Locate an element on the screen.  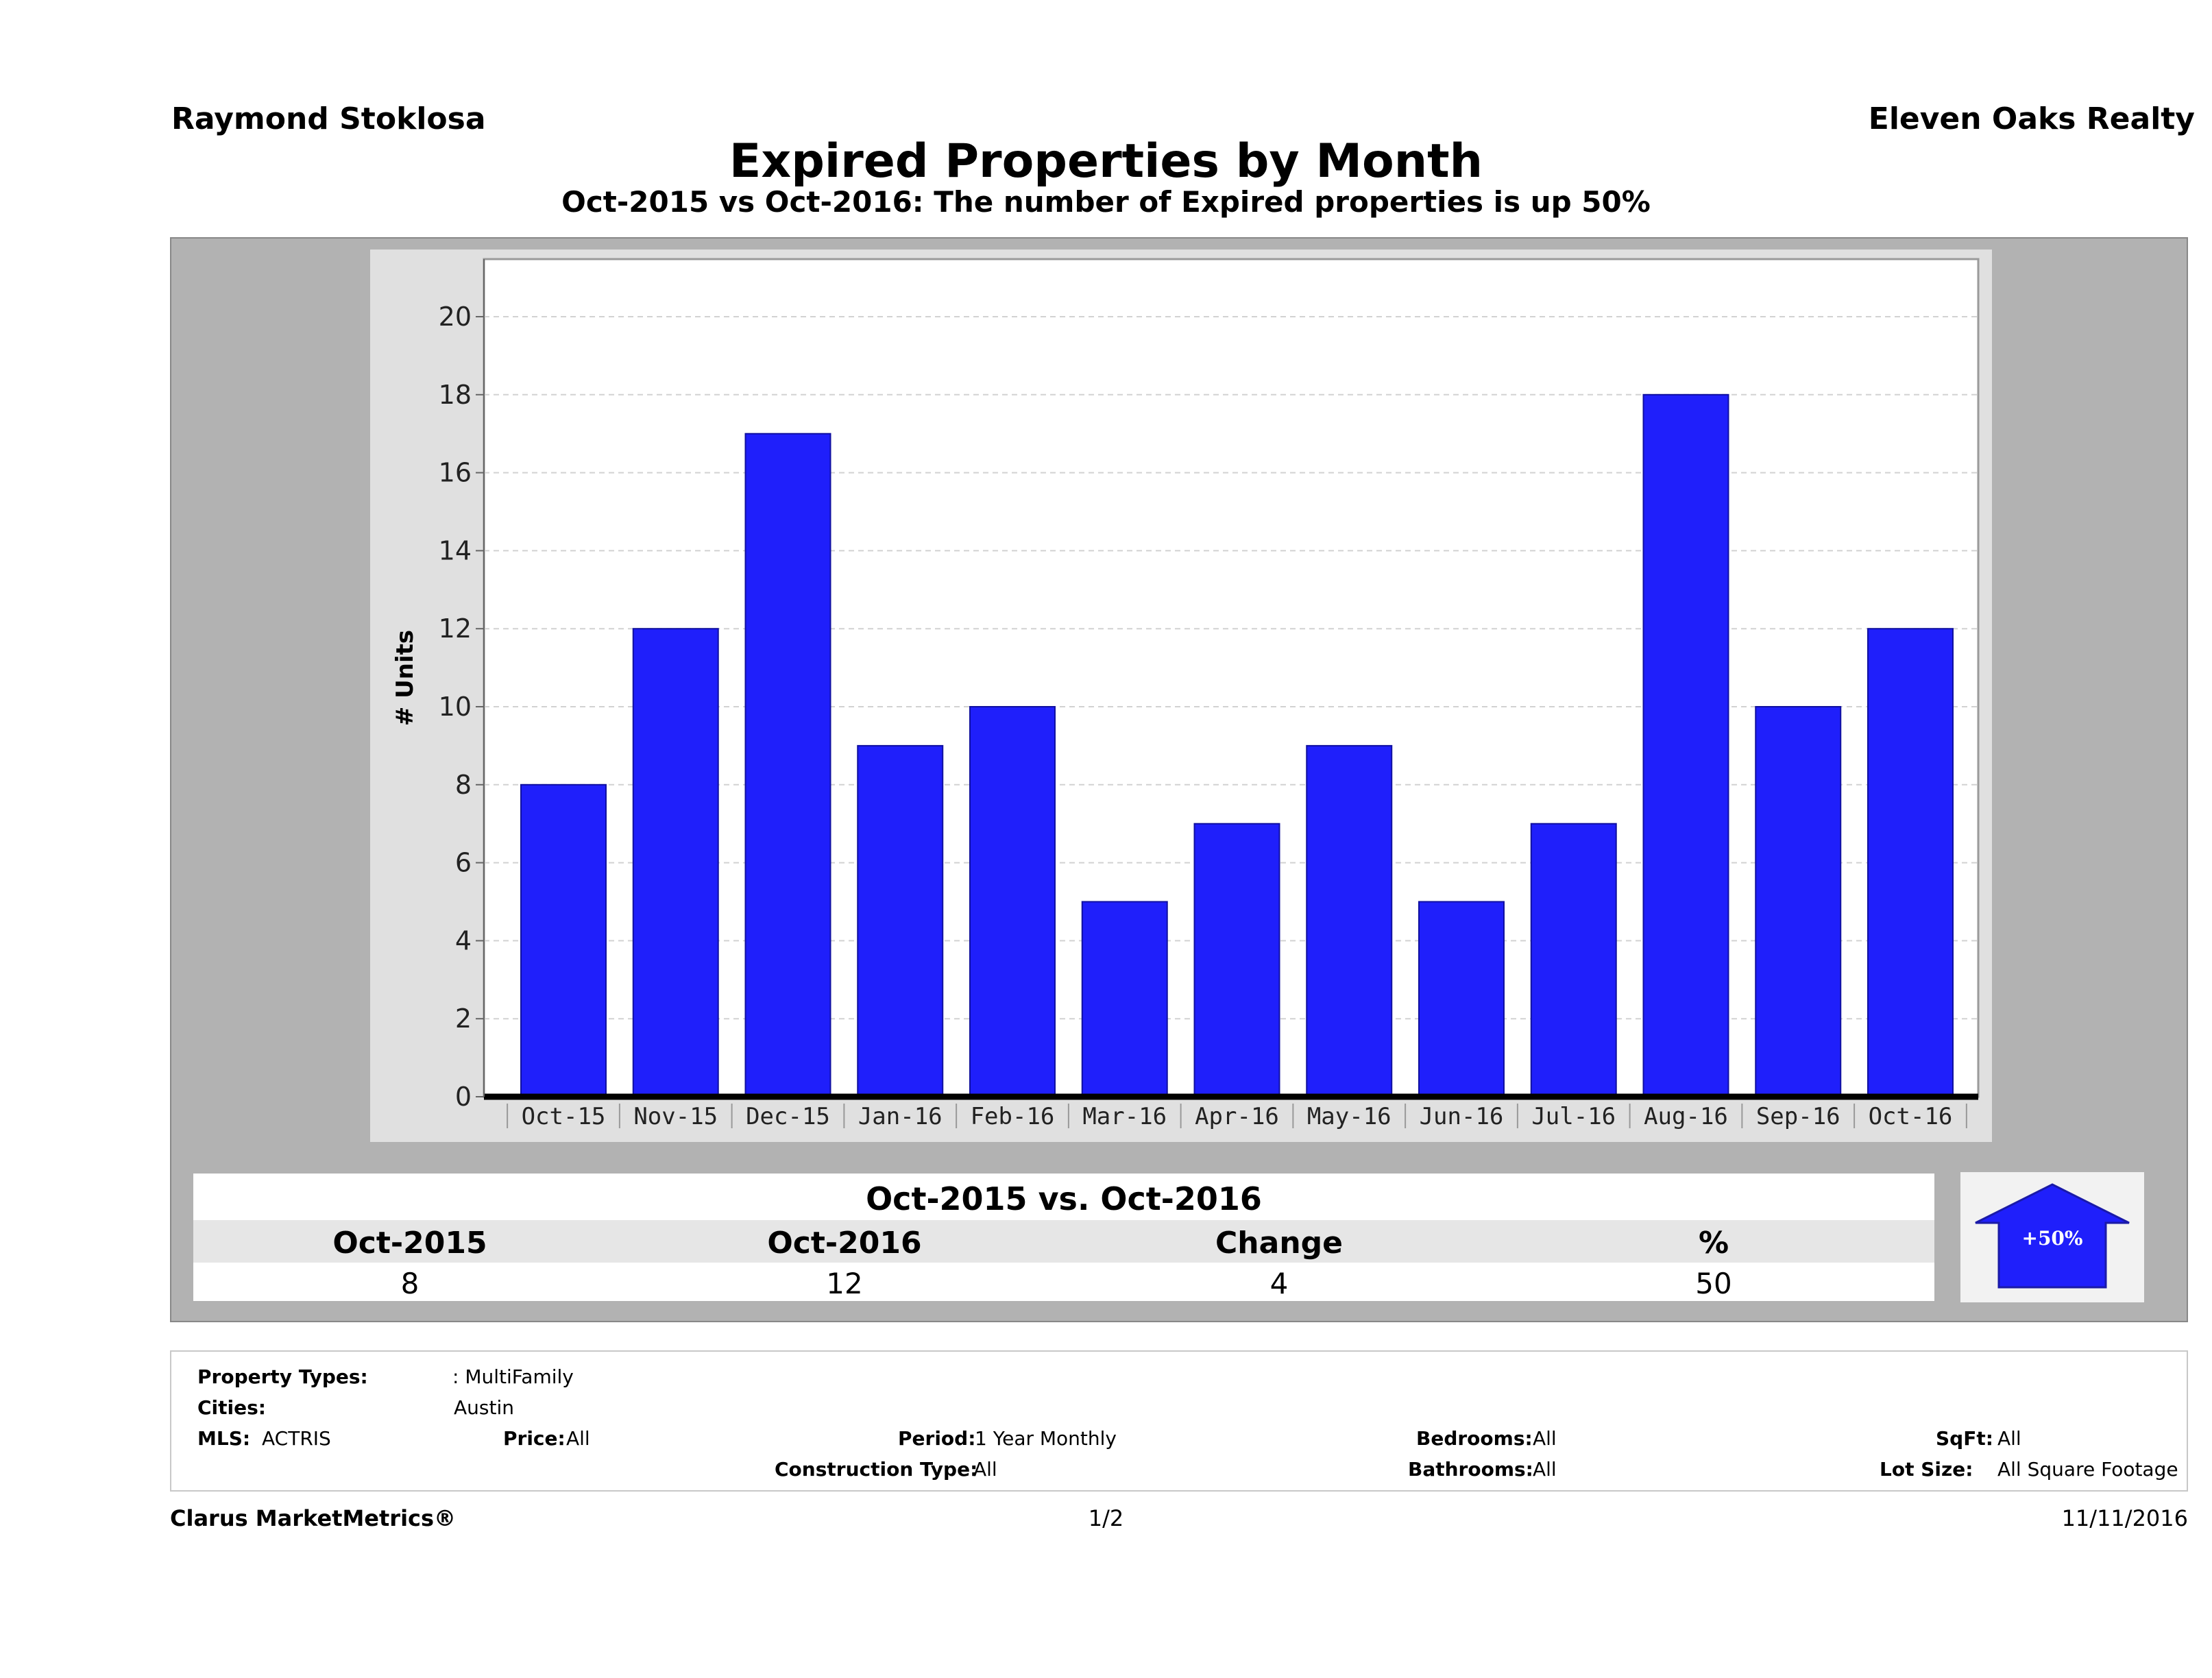
construction-type-label: Construction Type: is located at coordinates (877, 1470).